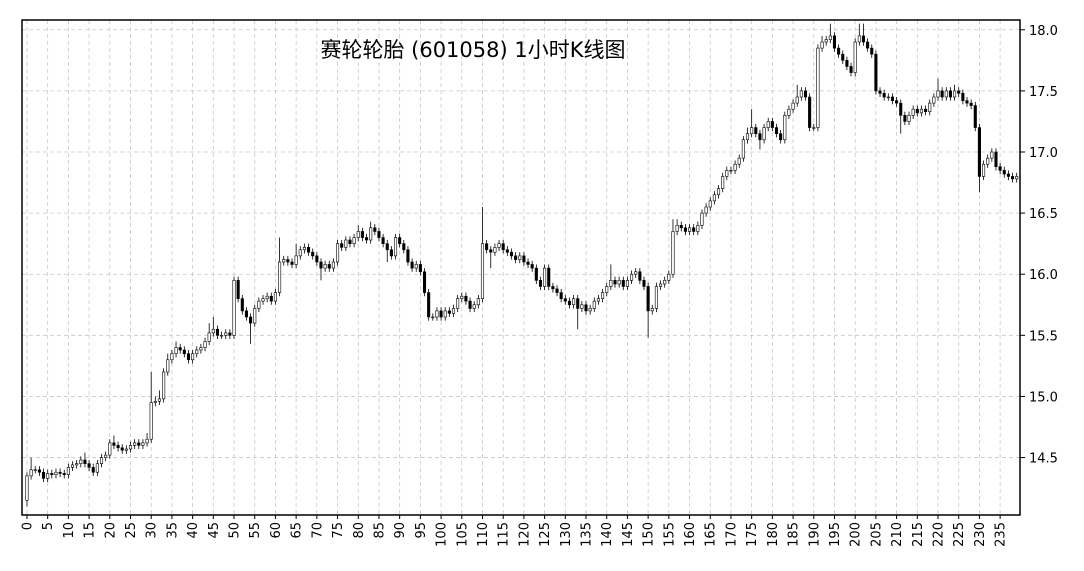 The height and width of the screenshot is (571, 1084). What do you see at coordinates (628, 534) in the screenshot?
I see `x-tick-label: 145` at bounding box center [628, 534].